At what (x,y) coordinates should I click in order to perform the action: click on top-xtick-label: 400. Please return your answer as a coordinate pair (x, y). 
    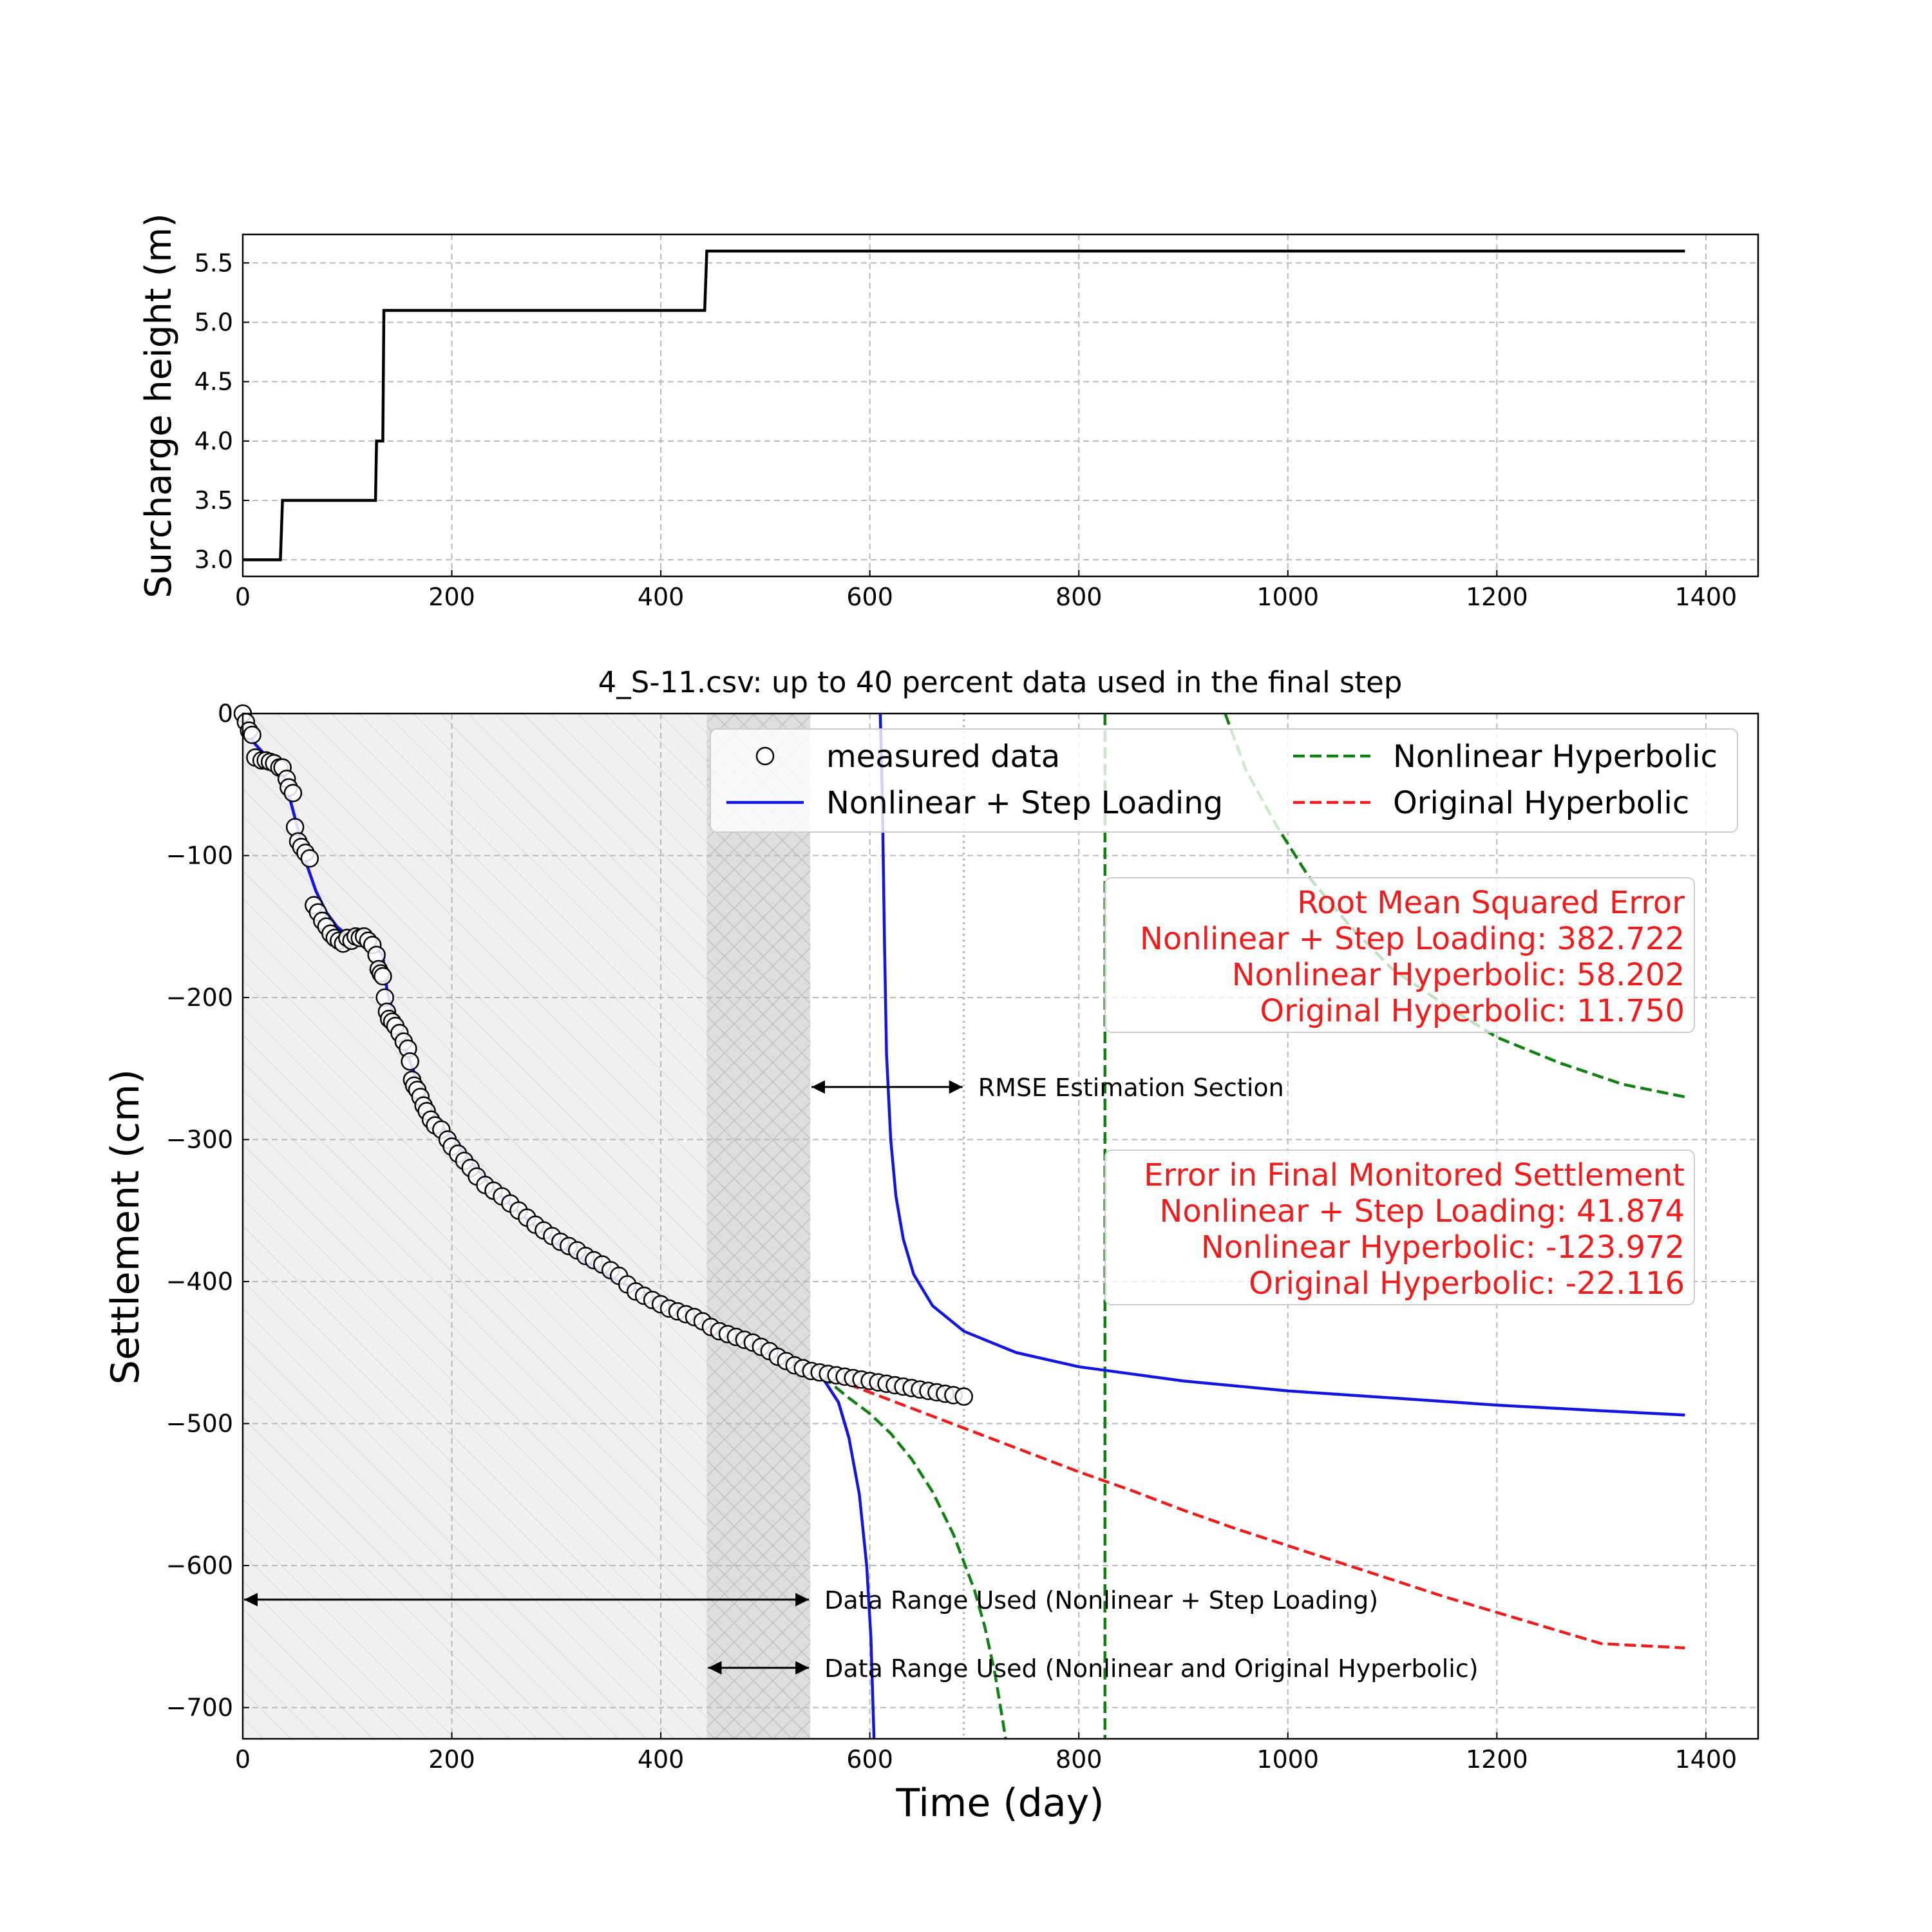
    Looking at the image, I should click on (661, 597).